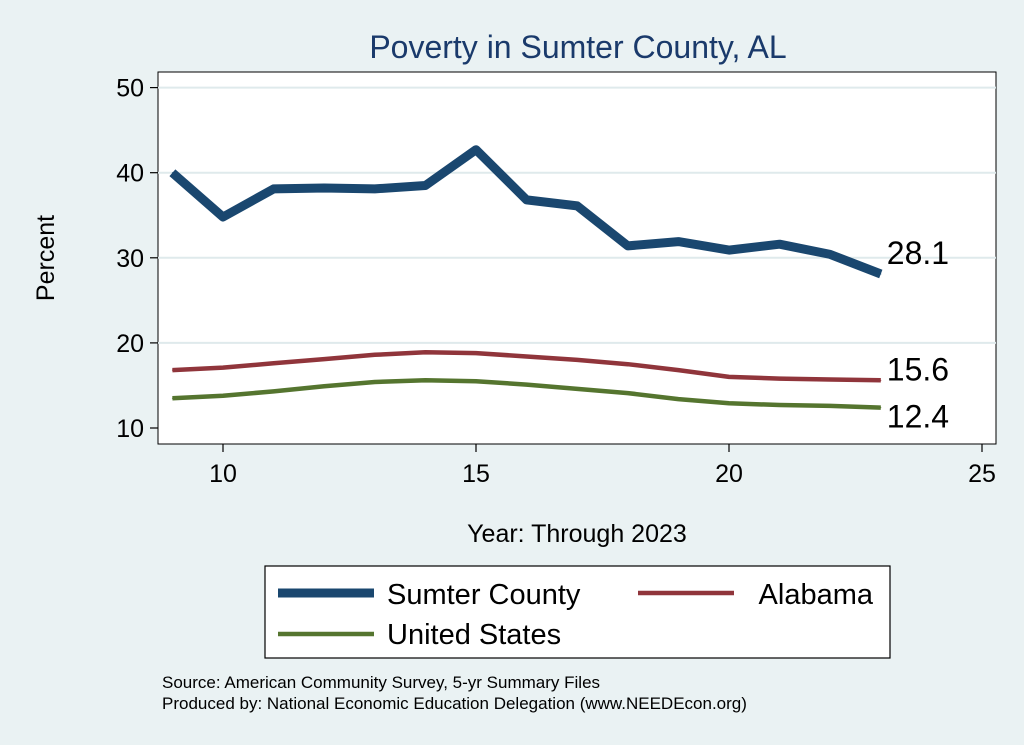 The image size is (1024, 745). What do you see at coordinates (729, 474) in the screenshot?
I see `x-tick-label: 20` at bounding box center [729, 474].